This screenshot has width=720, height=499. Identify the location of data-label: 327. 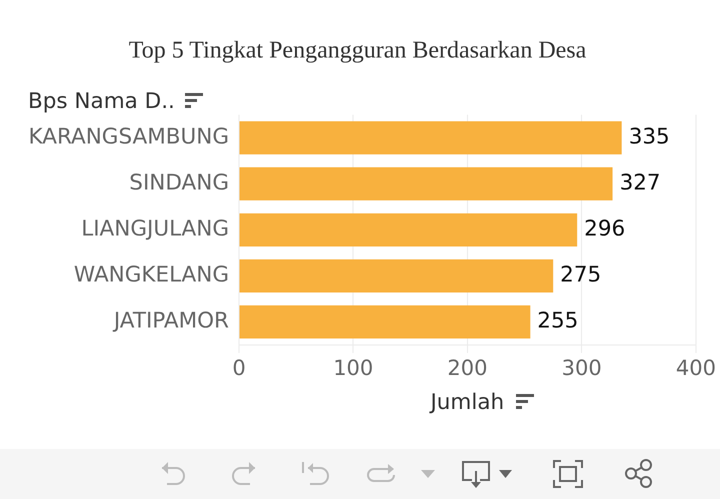
(640, 183).